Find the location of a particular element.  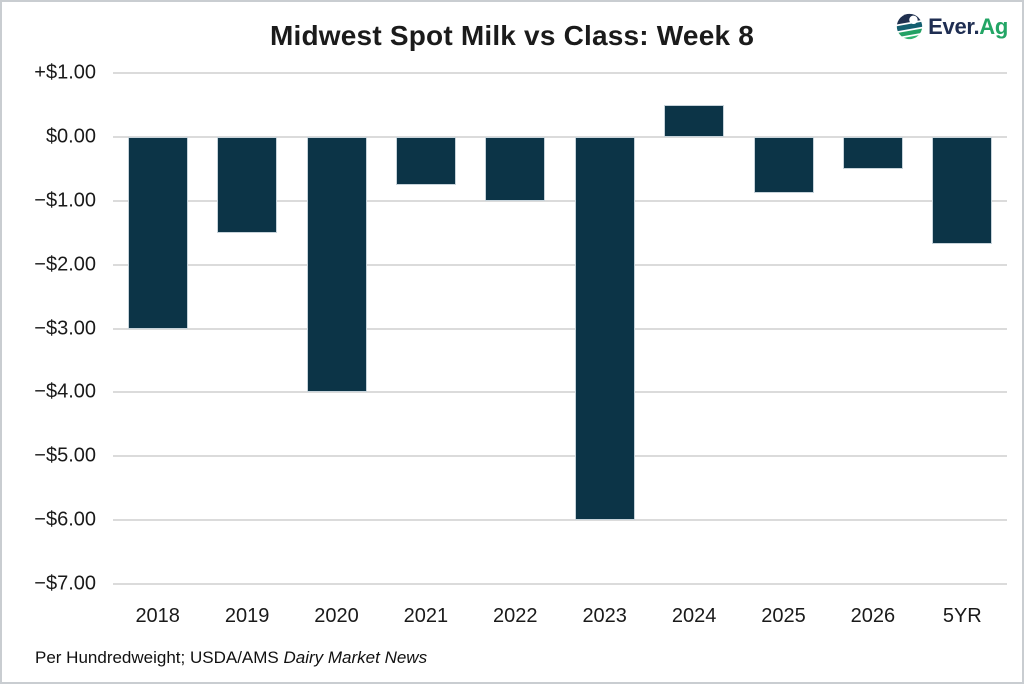

y-tick-label: −$7.00 is located at coordinates (65, 583).